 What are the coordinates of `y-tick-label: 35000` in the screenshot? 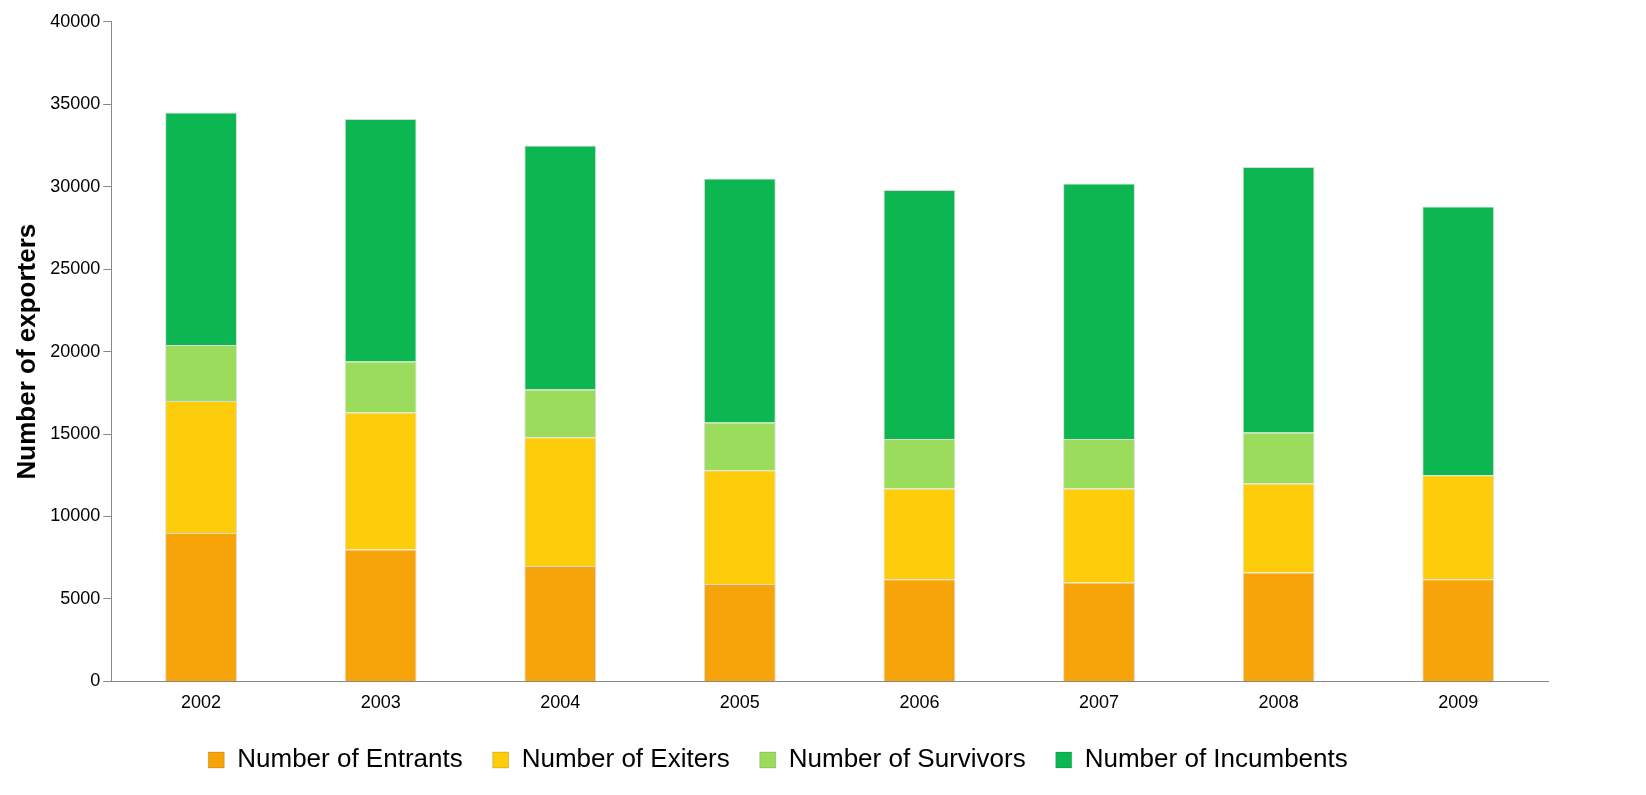 It's located at (75, 103).